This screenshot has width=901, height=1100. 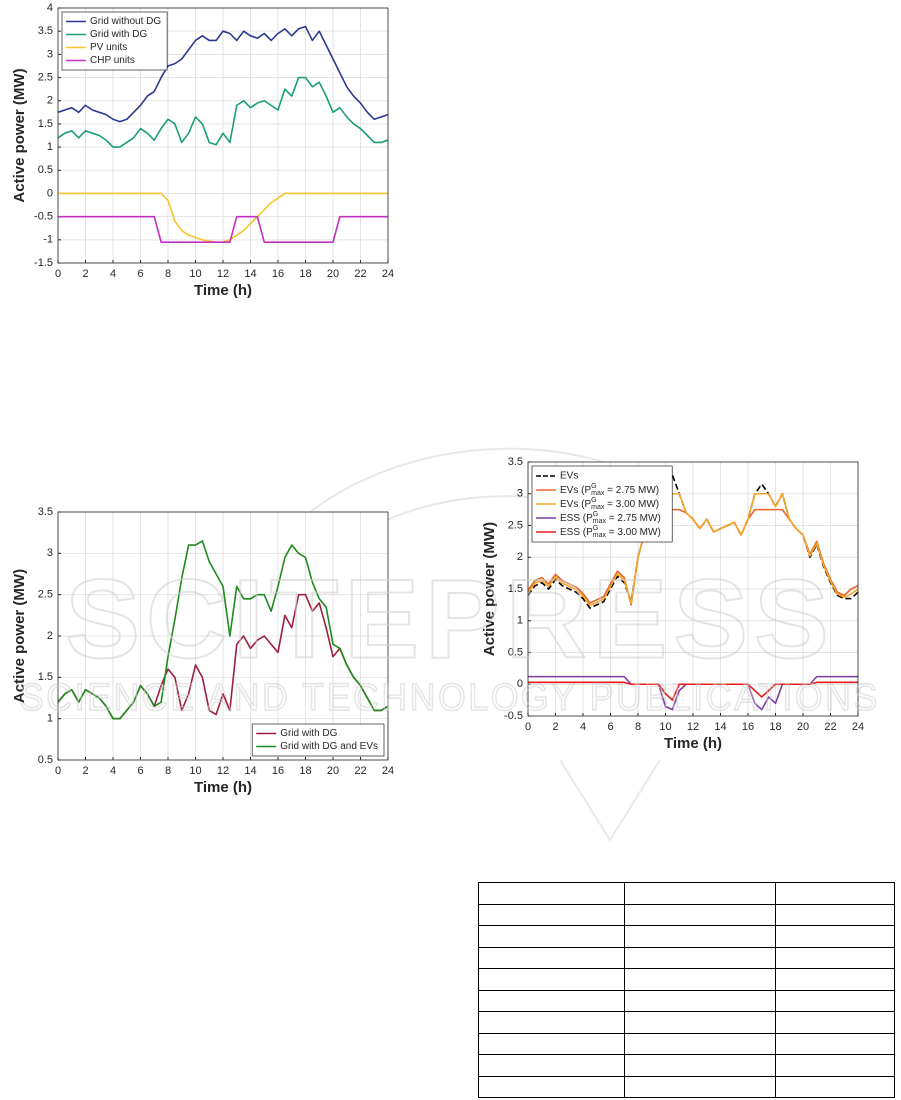 I want to click on legend-label: Grid with DG and EVs, so click(x=329, y=746).